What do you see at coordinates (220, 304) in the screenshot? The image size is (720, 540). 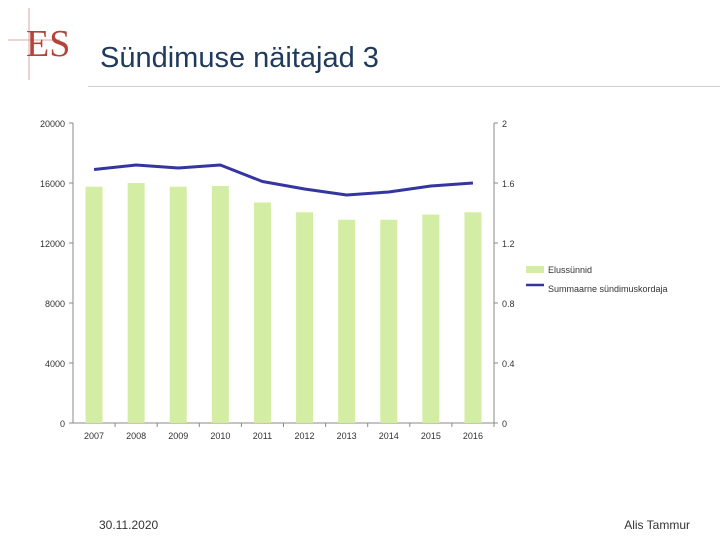 I see `bar-elussunnid-2010` at bounding box center [220, 304].